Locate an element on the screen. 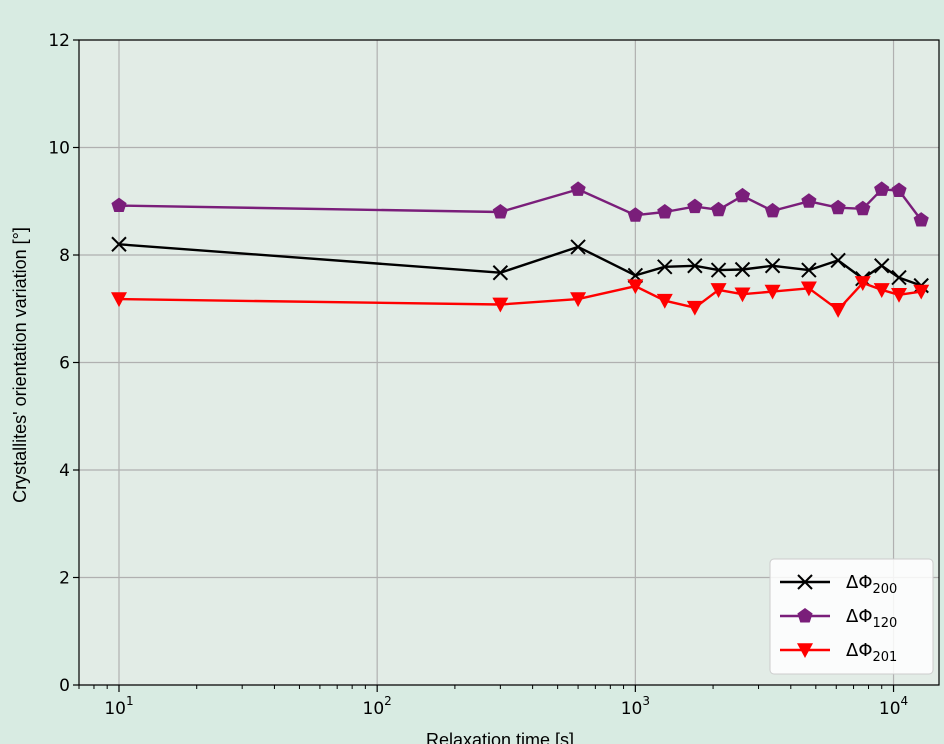 The image size is (944, 744). x-tick-label: 10¹ is located at coordinates (118, 706).